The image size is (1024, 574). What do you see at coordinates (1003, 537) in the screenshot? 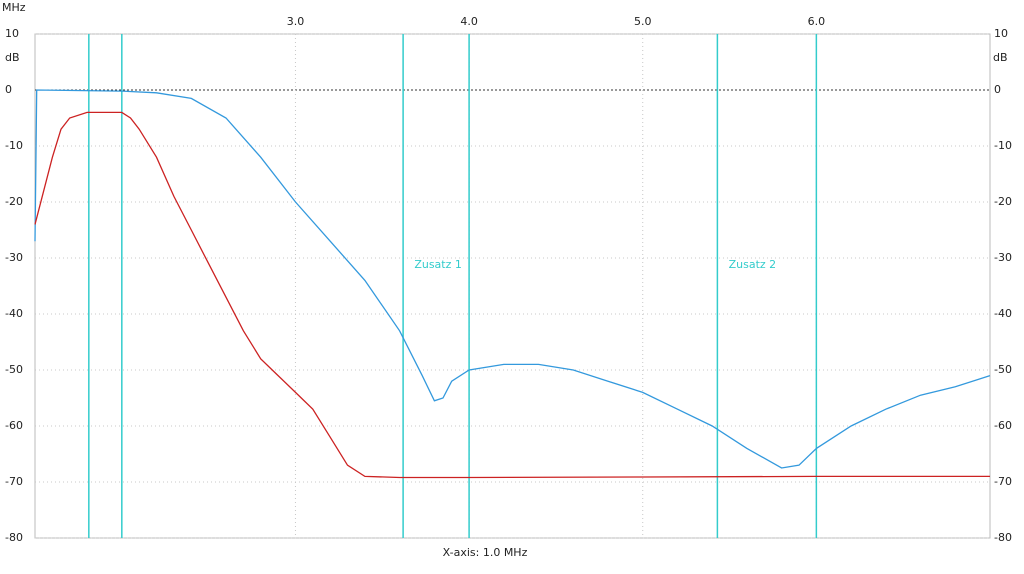
I see `y-tick-label-right: -80` at bounding box center [1003, 537].